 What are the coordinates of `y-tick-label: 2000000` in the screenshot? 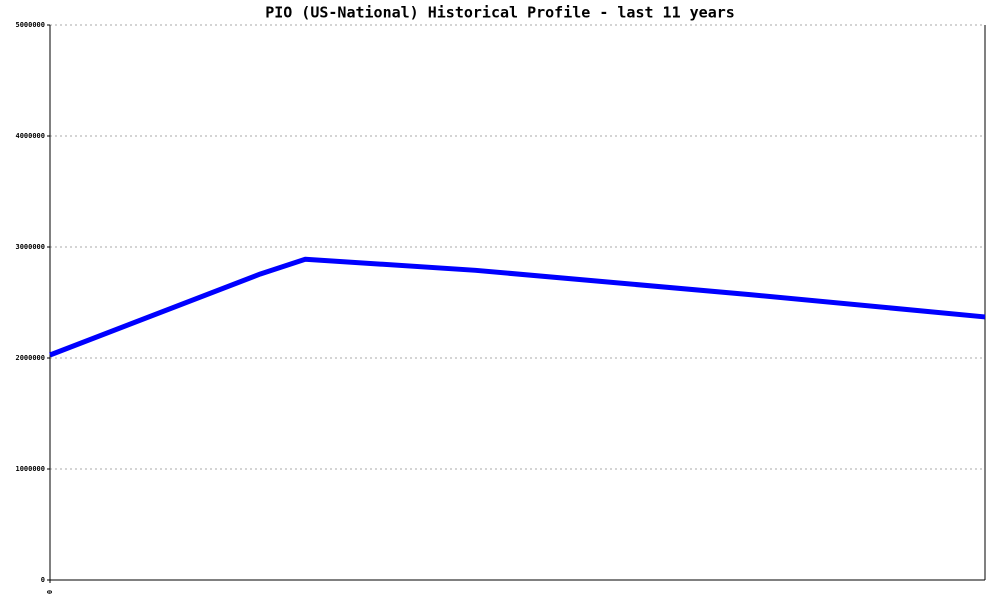 It's located at (30, 358).